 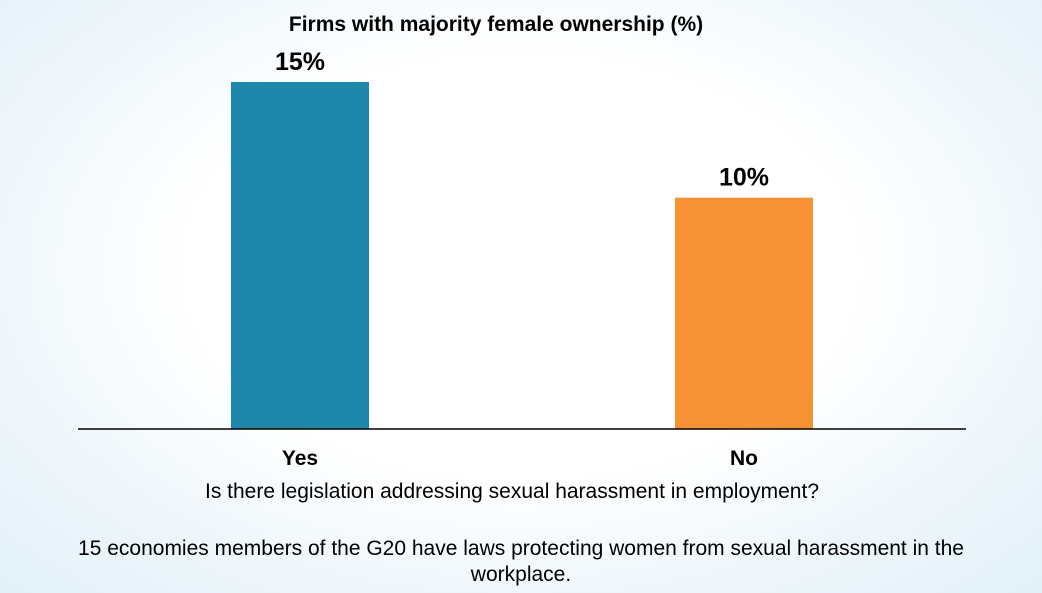 I want to click on data-label-no: 10%, so click(x=744, y=178).